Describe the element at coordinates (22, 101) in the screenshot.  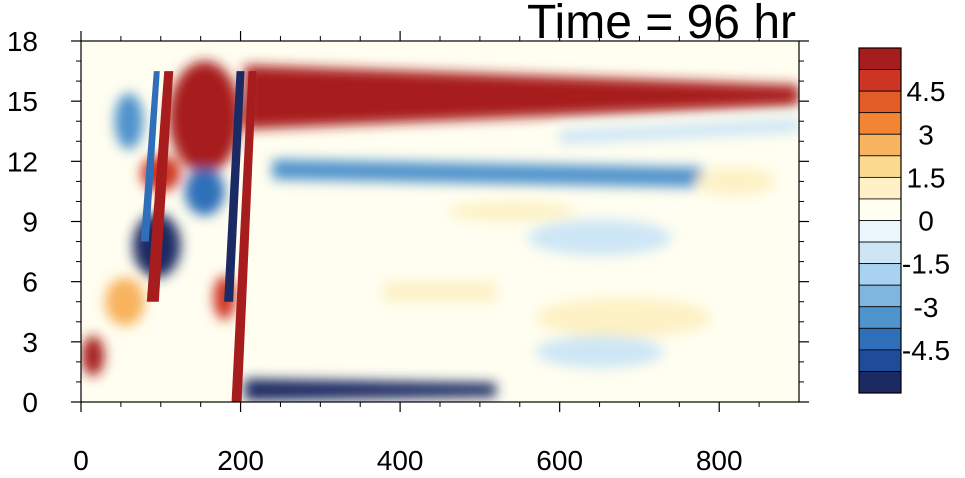
I see `y-tick-label: 15` at that location.